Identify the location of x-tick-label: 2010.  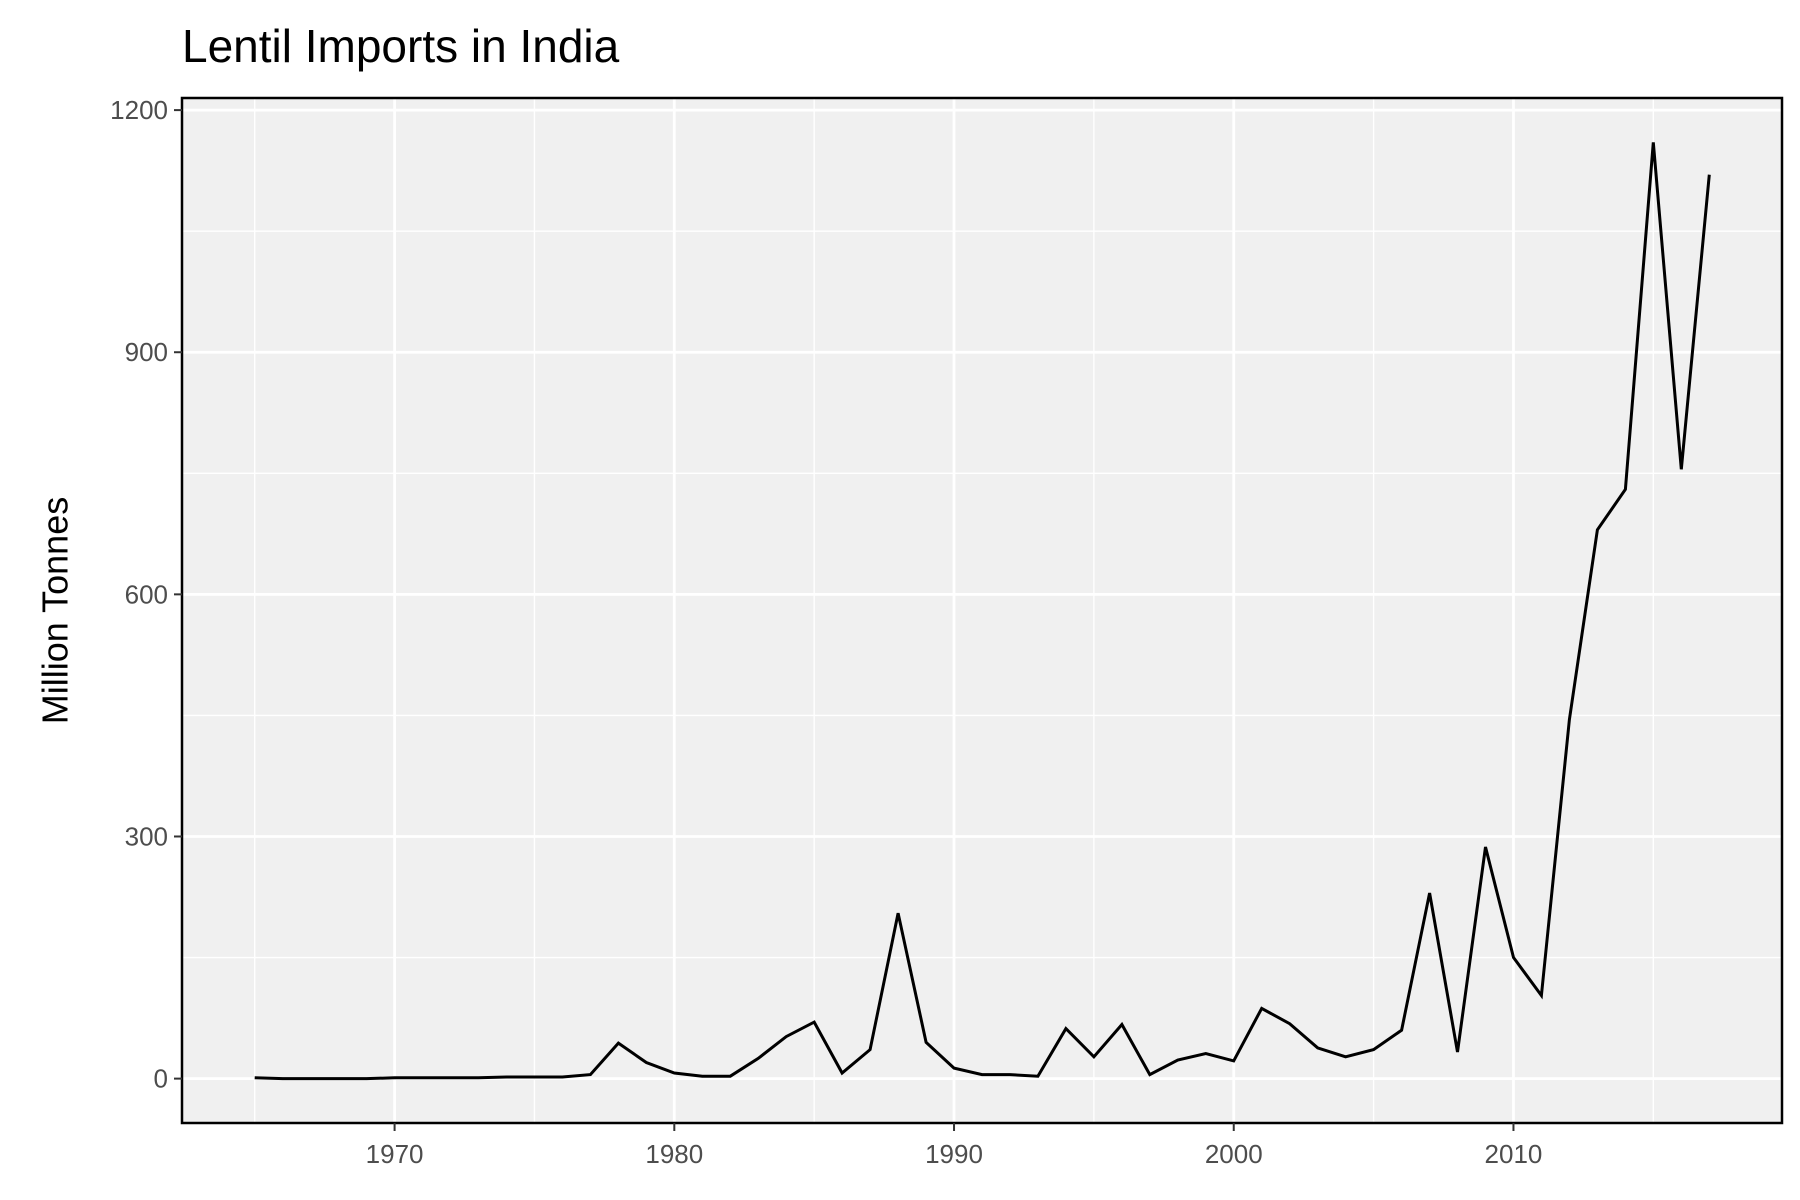
(1514, 1154).